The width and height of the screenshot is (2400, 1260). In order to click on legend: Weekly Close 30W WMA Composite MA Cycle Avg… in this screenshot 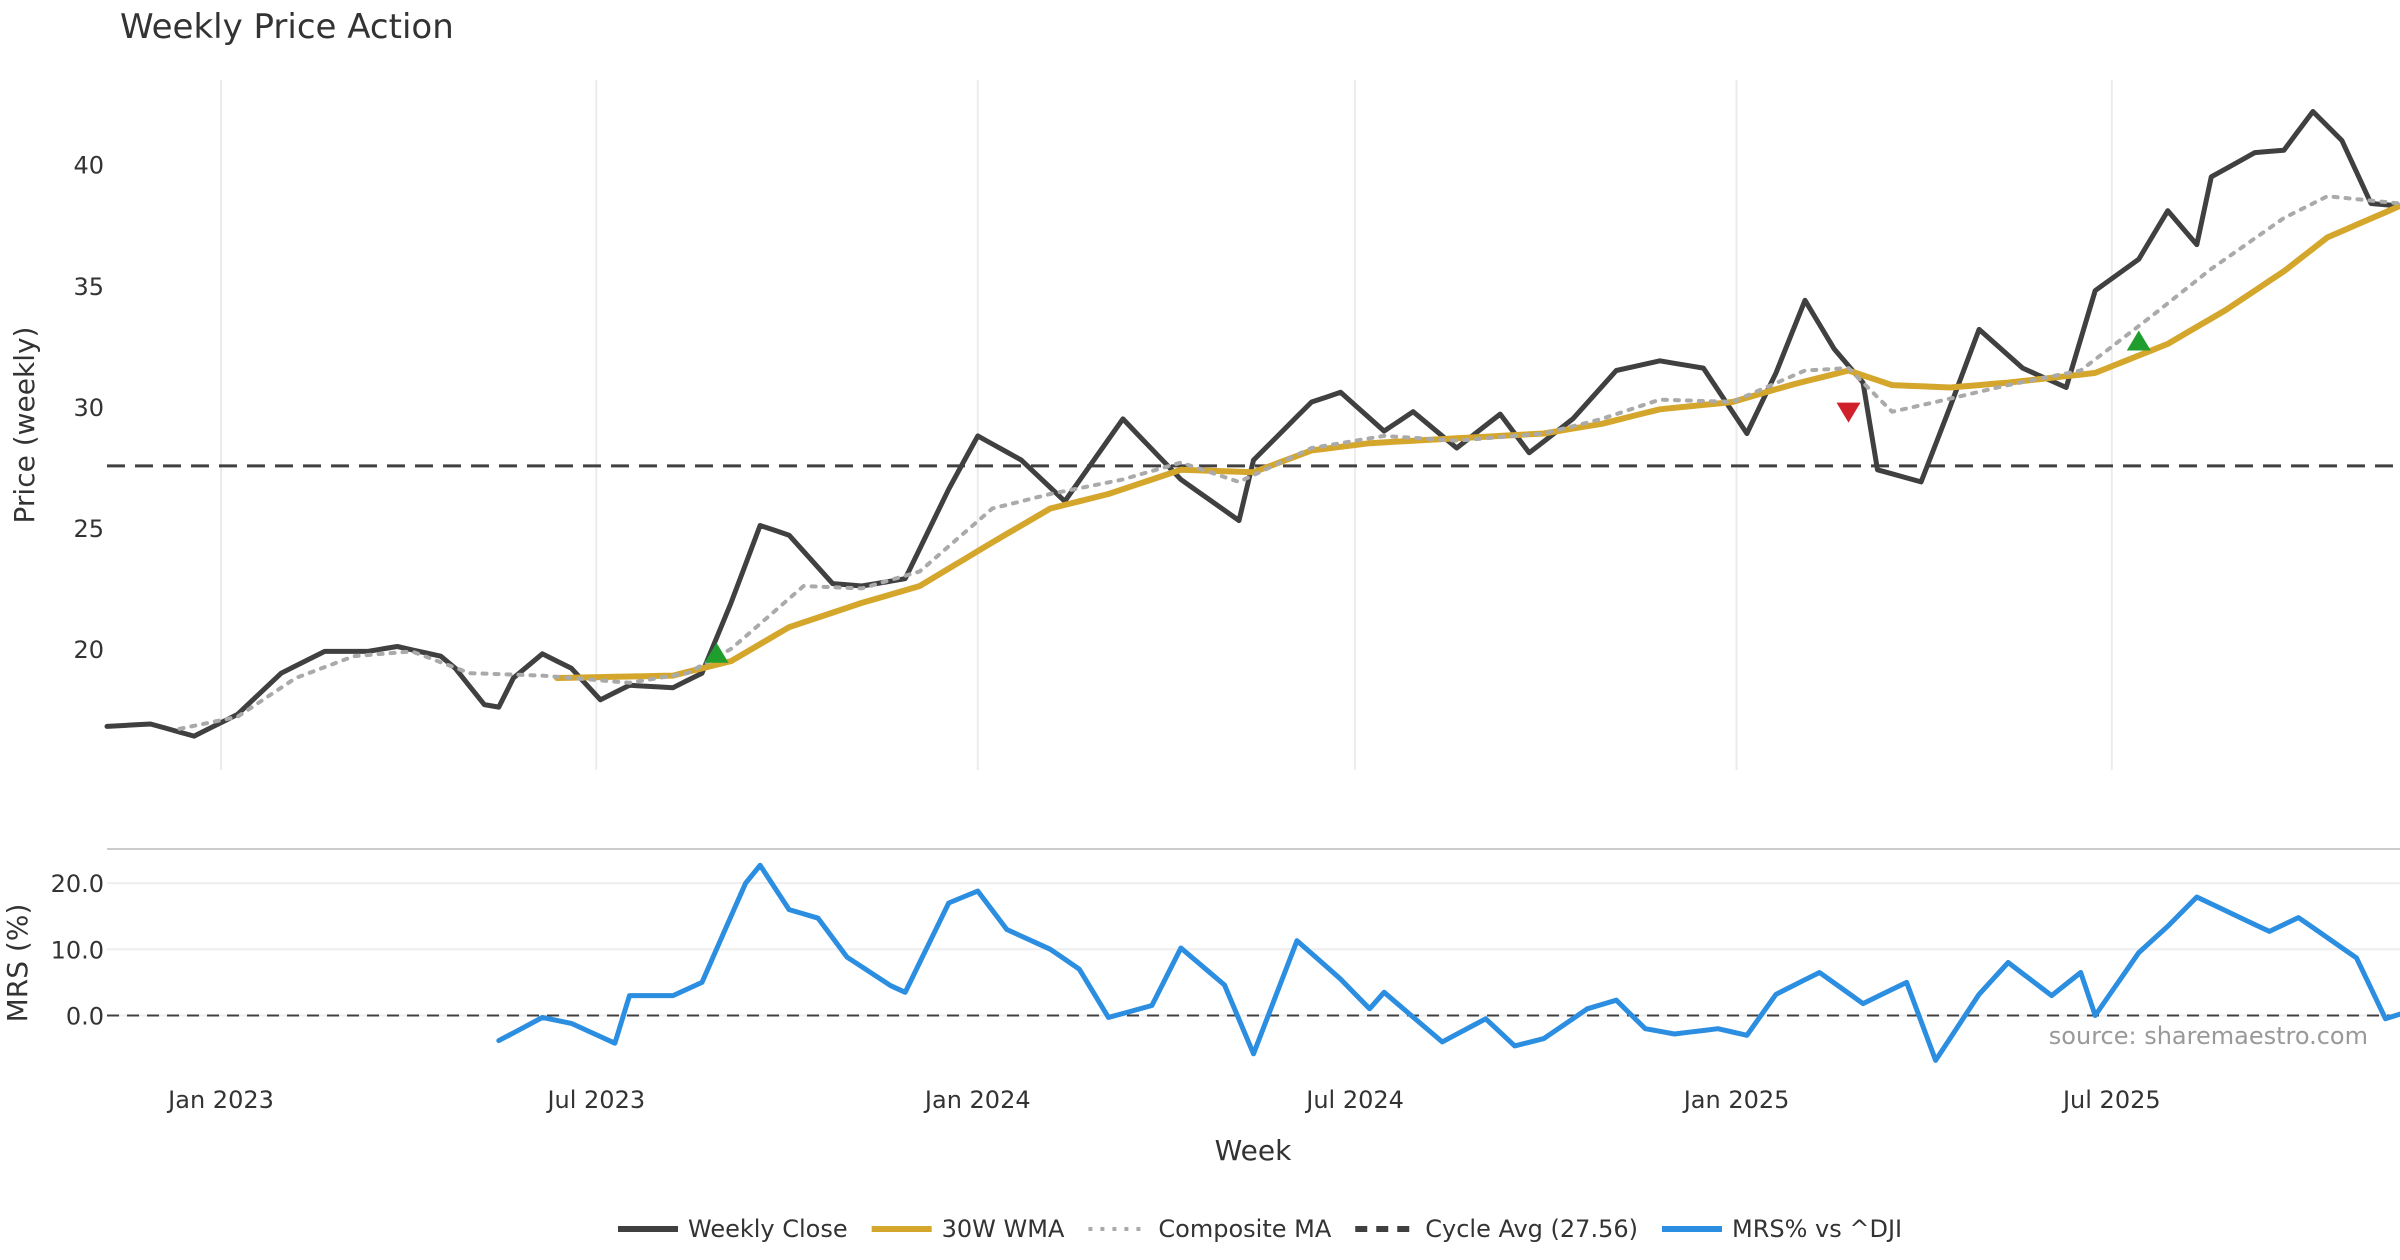, I will do `click(1260, 1229)`.